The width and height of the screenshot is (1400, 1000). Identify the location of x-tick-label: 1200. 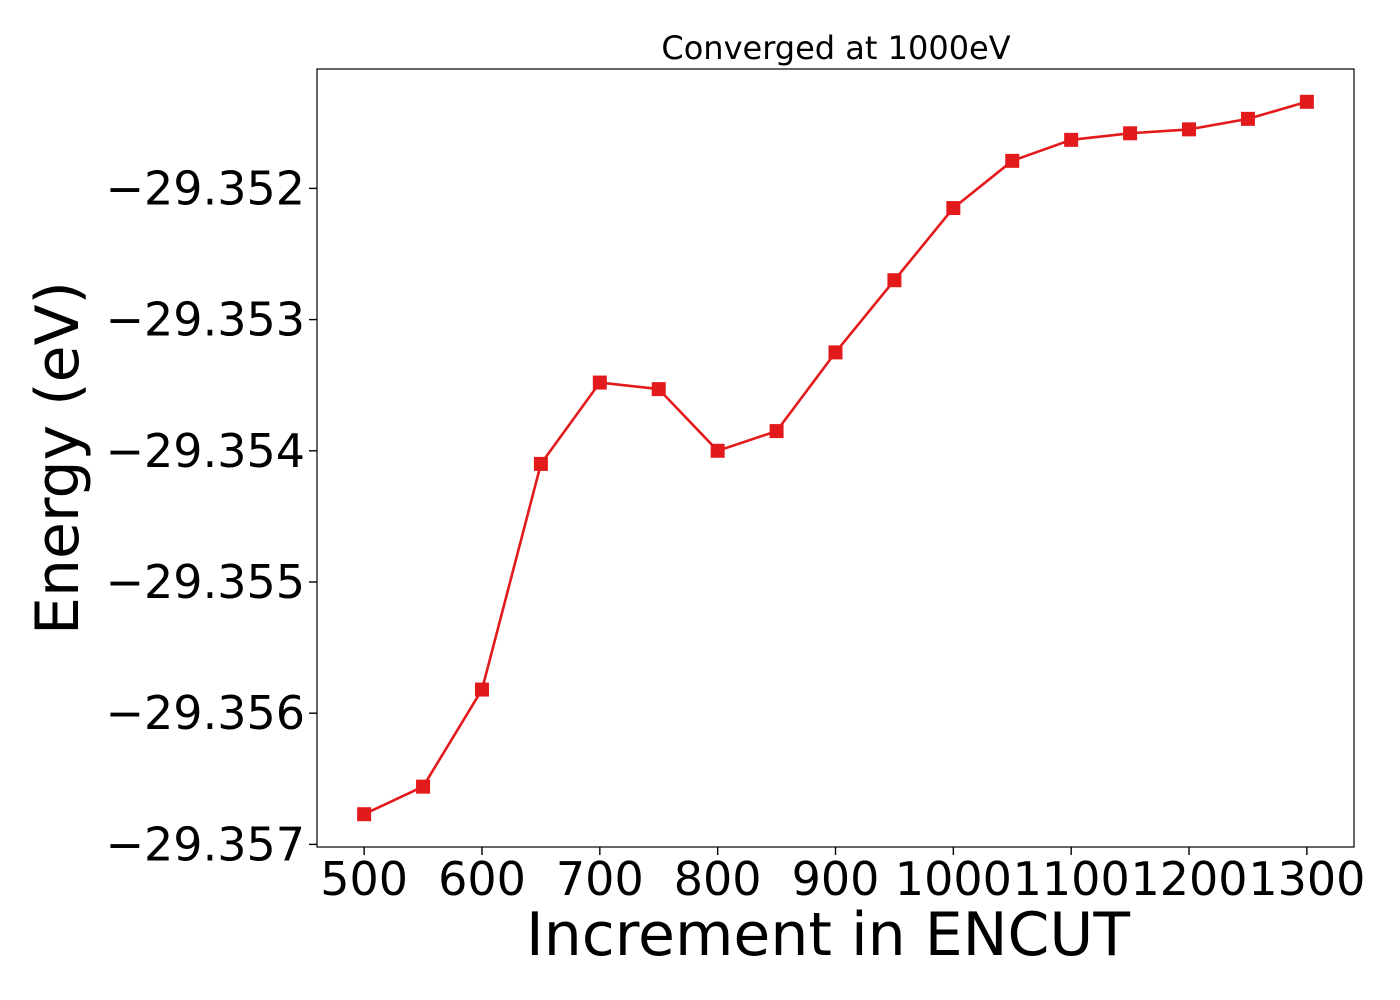
(1188, 879).